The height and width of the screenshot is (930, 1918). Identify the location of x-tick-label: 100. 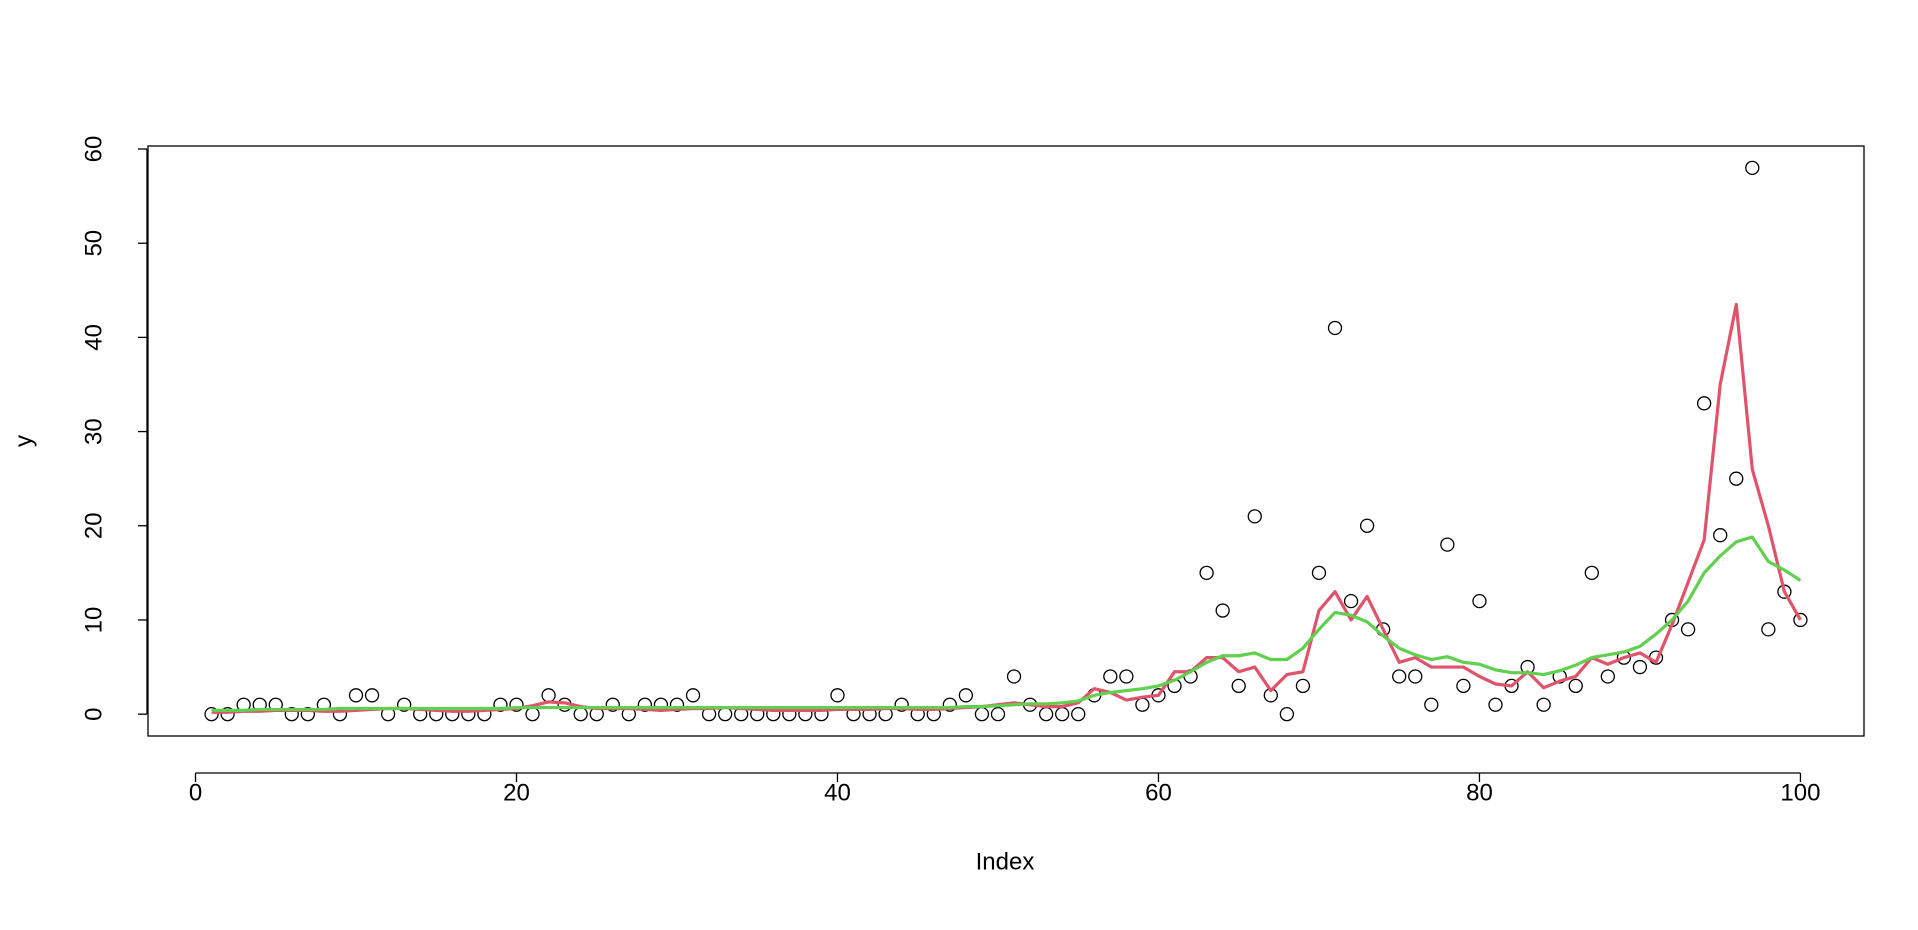
(1800, 792).